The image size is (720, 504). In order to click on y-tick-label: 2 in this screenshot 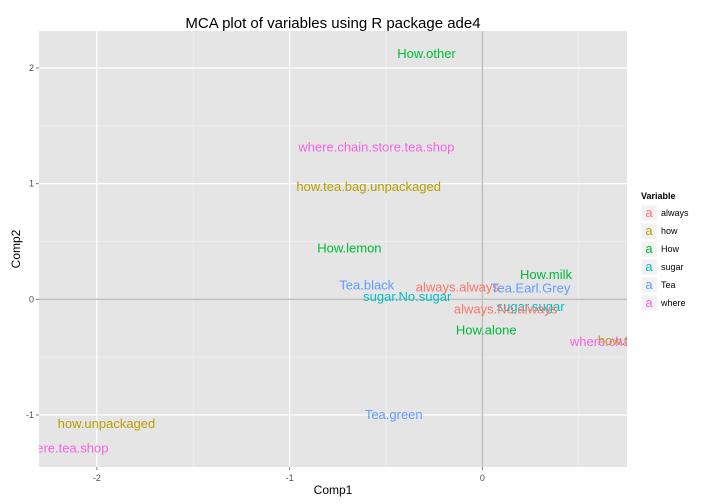, I will do `click(31, 68)`.